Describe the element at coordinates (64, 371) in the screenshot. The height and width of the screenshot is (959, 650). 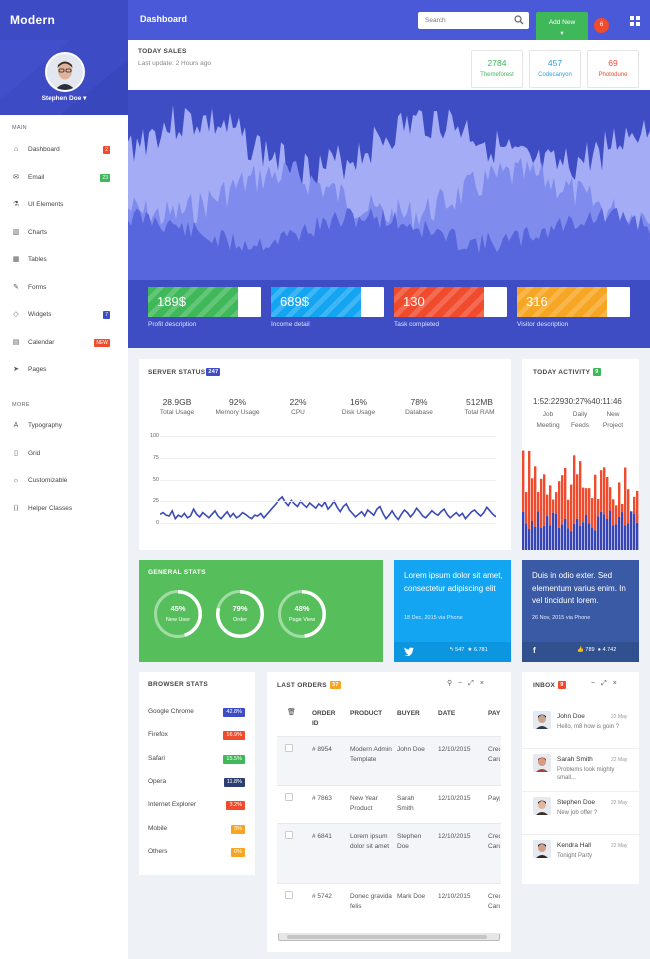
I see `sidebar-item-pages: ➤ Pages` at that location.